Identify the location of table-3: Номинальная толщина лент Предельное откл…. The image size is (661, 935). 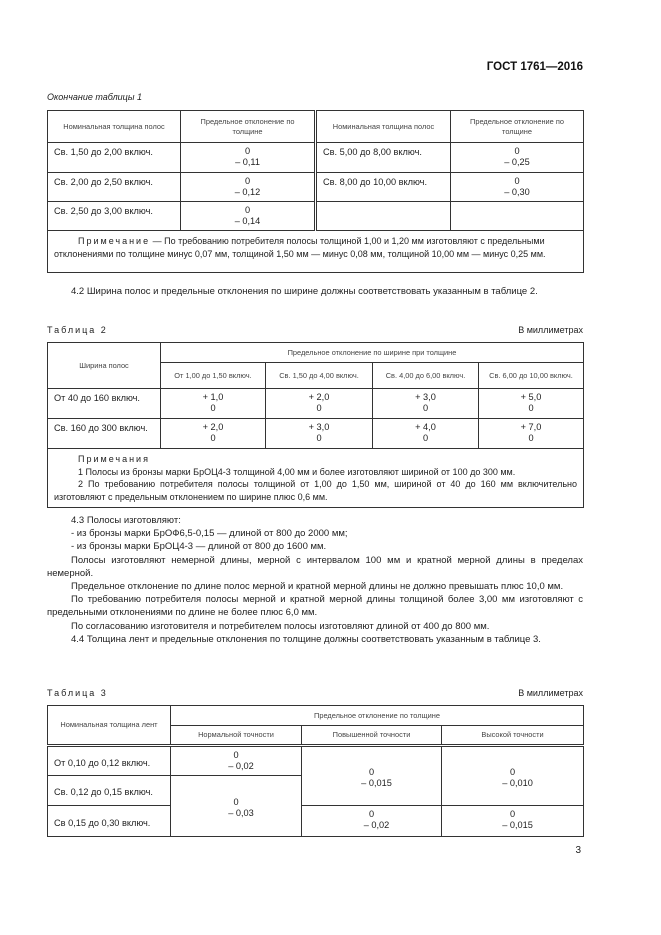
(316, 771).